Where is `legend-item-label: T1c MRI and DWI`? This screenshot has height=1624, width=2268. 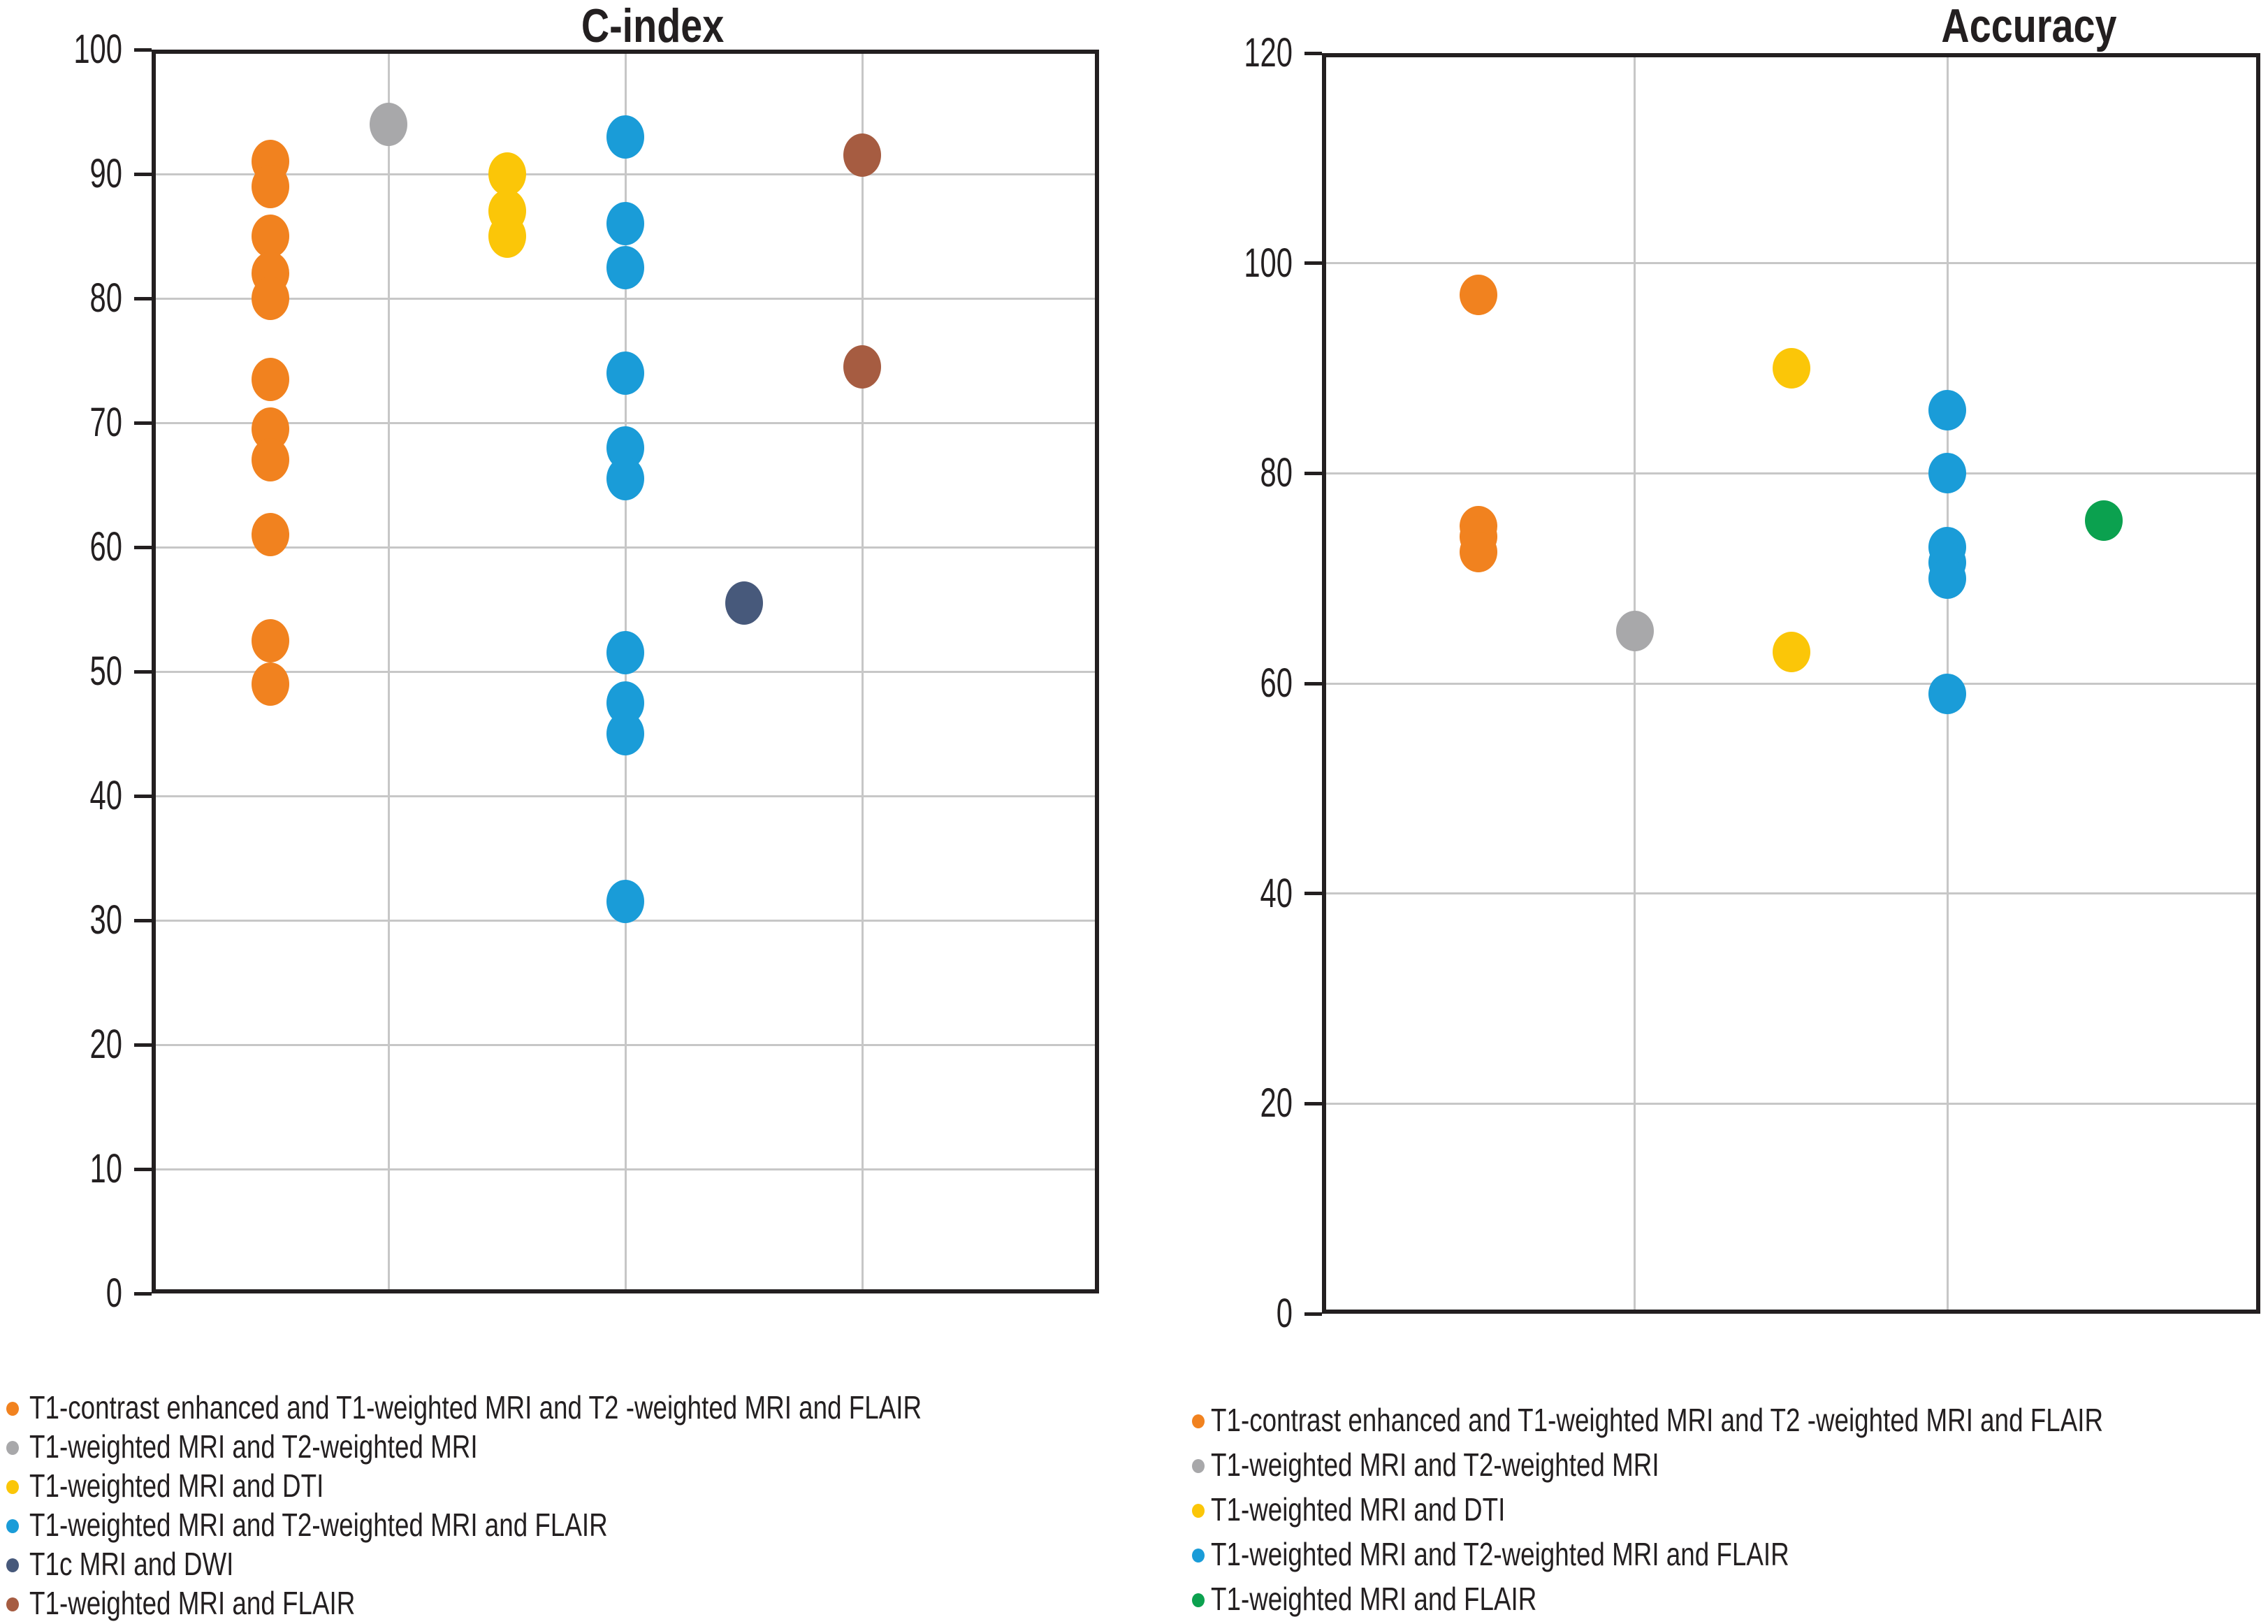
legend-item-label: T1c MRI and DWI is located at coordinates (131, 1564).